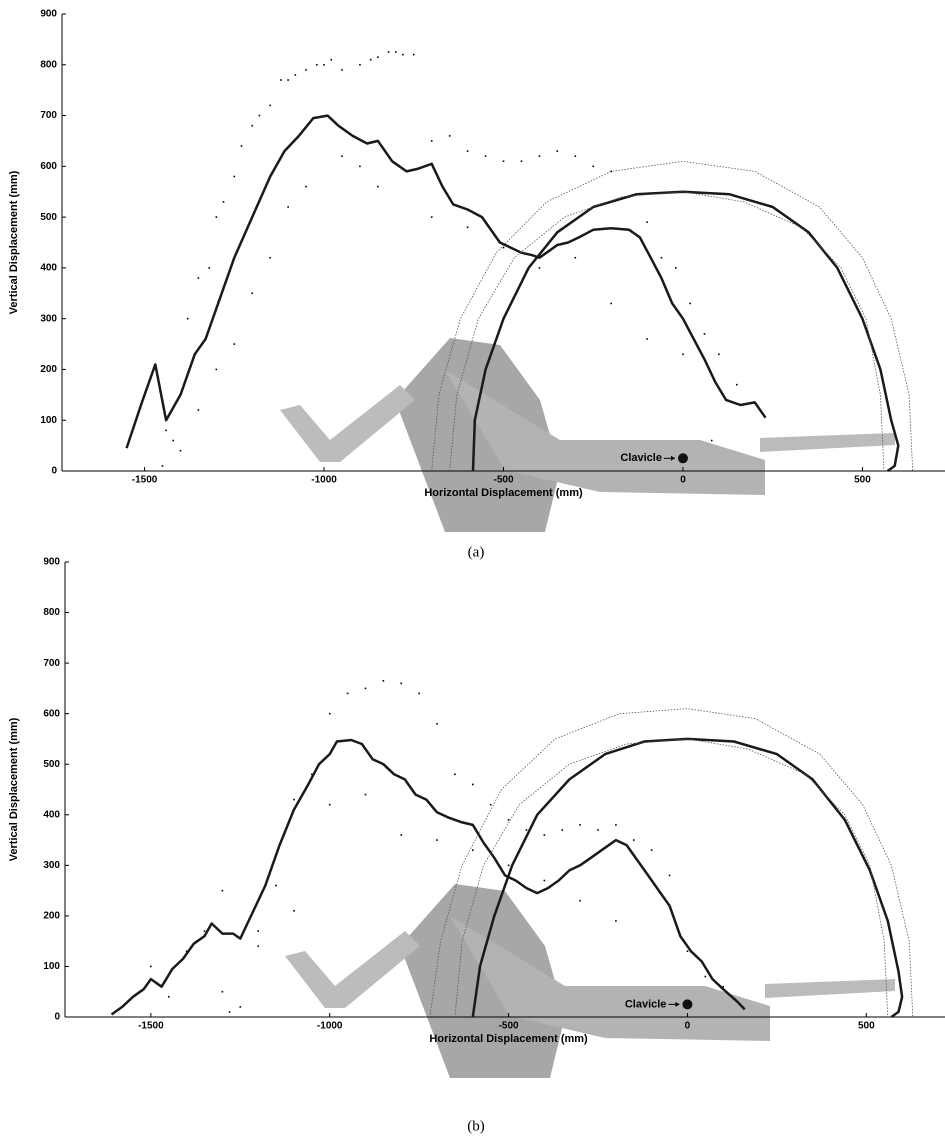 This screenshot has height=1138, width=945. Describe the element at coordinates (347, 423) in the screenshot. I see `legs` at that location.